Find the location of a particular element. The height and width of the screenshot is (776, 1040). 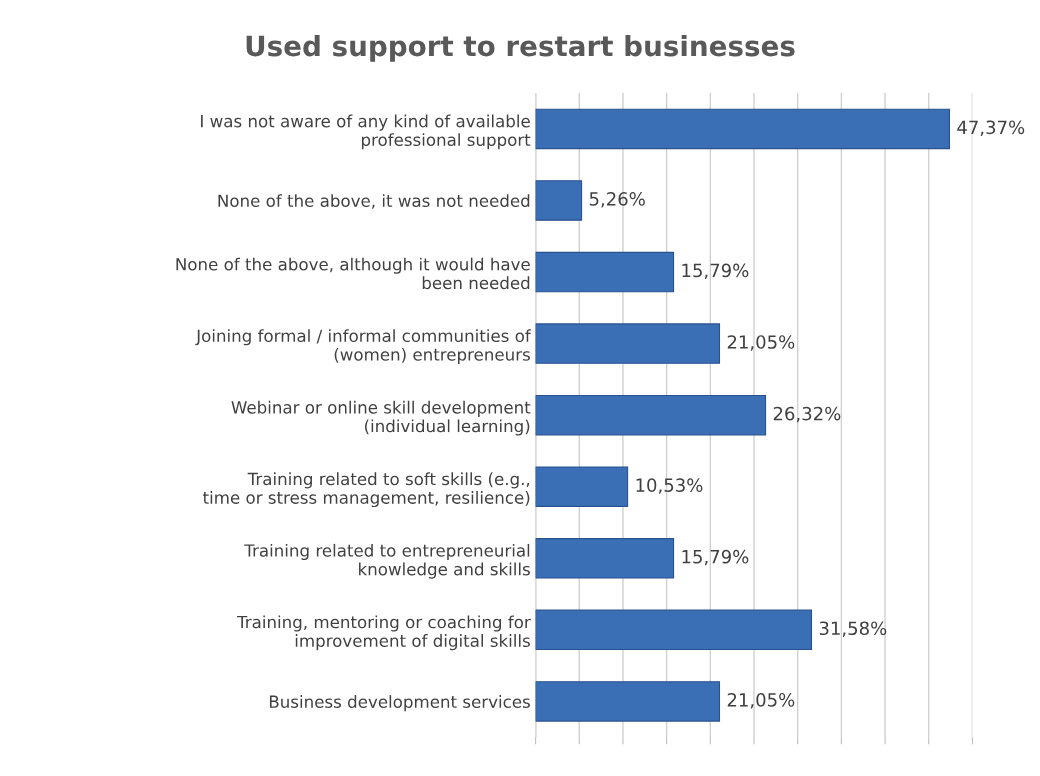

y-tick-label: I was not aware of any kind of available professional support is located at coordinates (366, 132).